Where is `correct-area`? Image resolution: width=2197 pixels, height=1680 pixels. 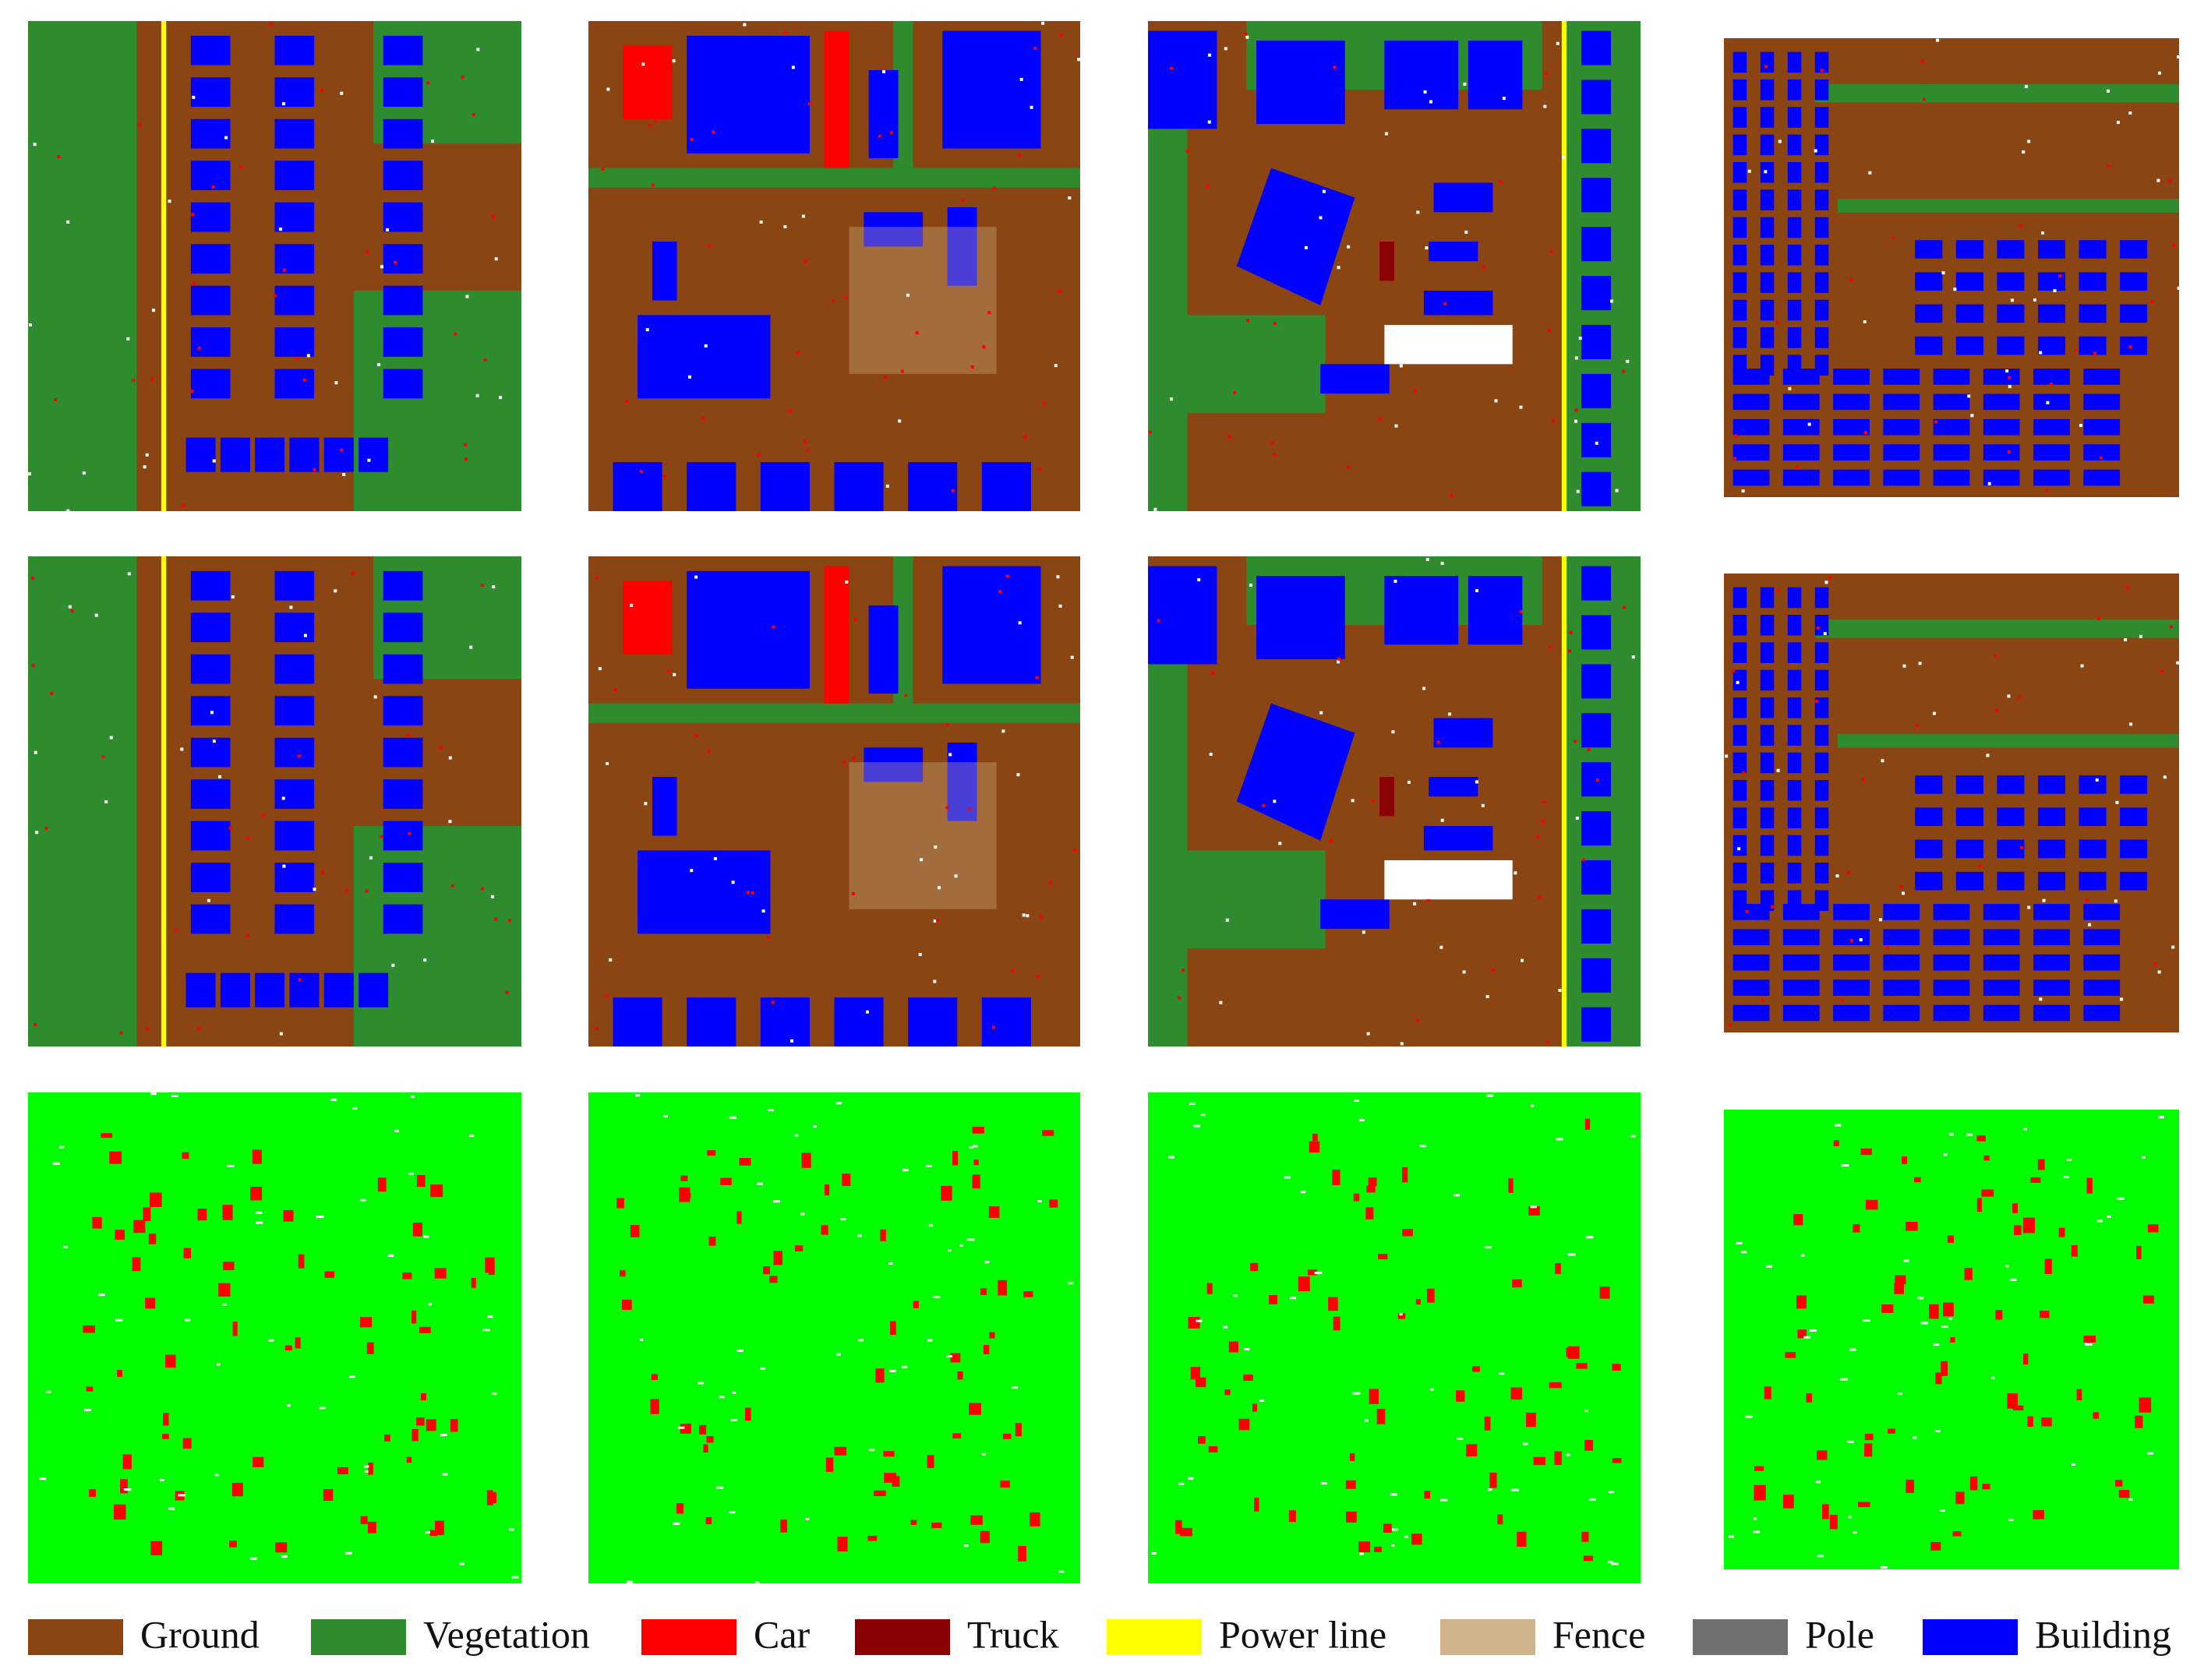
correct-area is located at coordinates (1394, 1338).